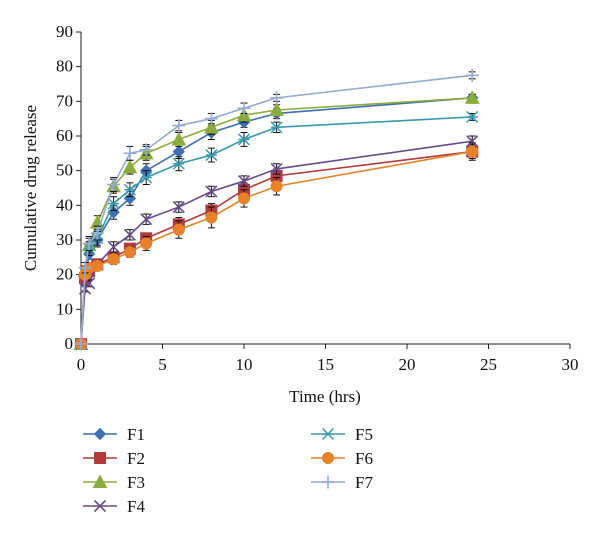 The height and width of the screenshot is (543, 600). Describe the element at coordinates (244, 364) in the screenshot. I see `x-tick-label: 10` at that location.